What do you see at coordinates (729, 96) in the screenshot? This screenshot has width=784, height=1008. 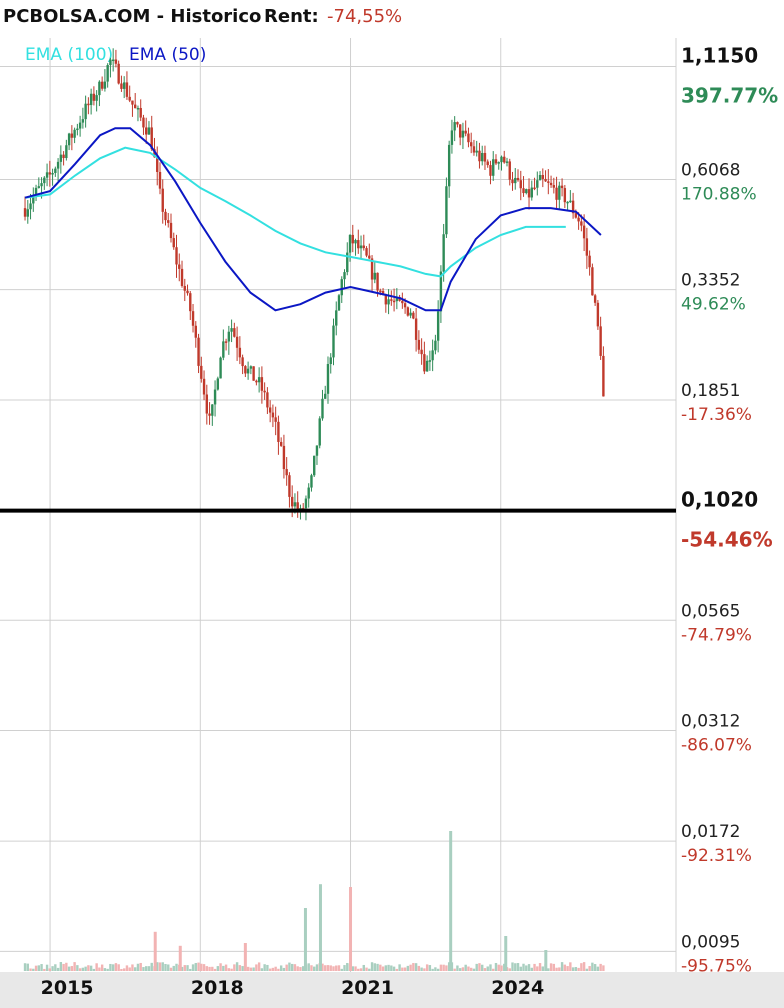 I see `y-tick-pct: 397.77%` at bounding box center [729, 96].